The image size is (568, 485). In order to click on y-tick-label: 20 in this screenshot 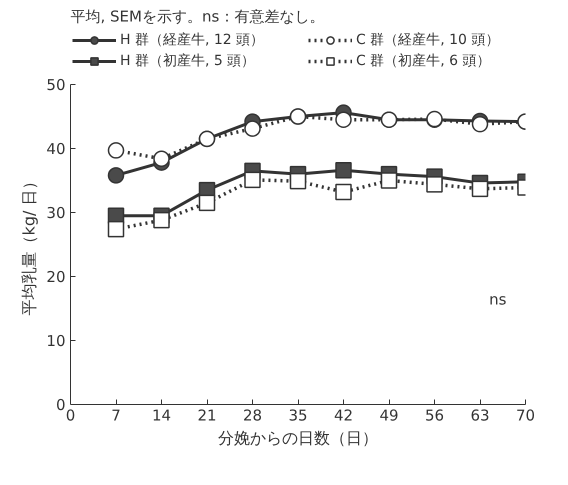, I will do `click(56, 277)`.